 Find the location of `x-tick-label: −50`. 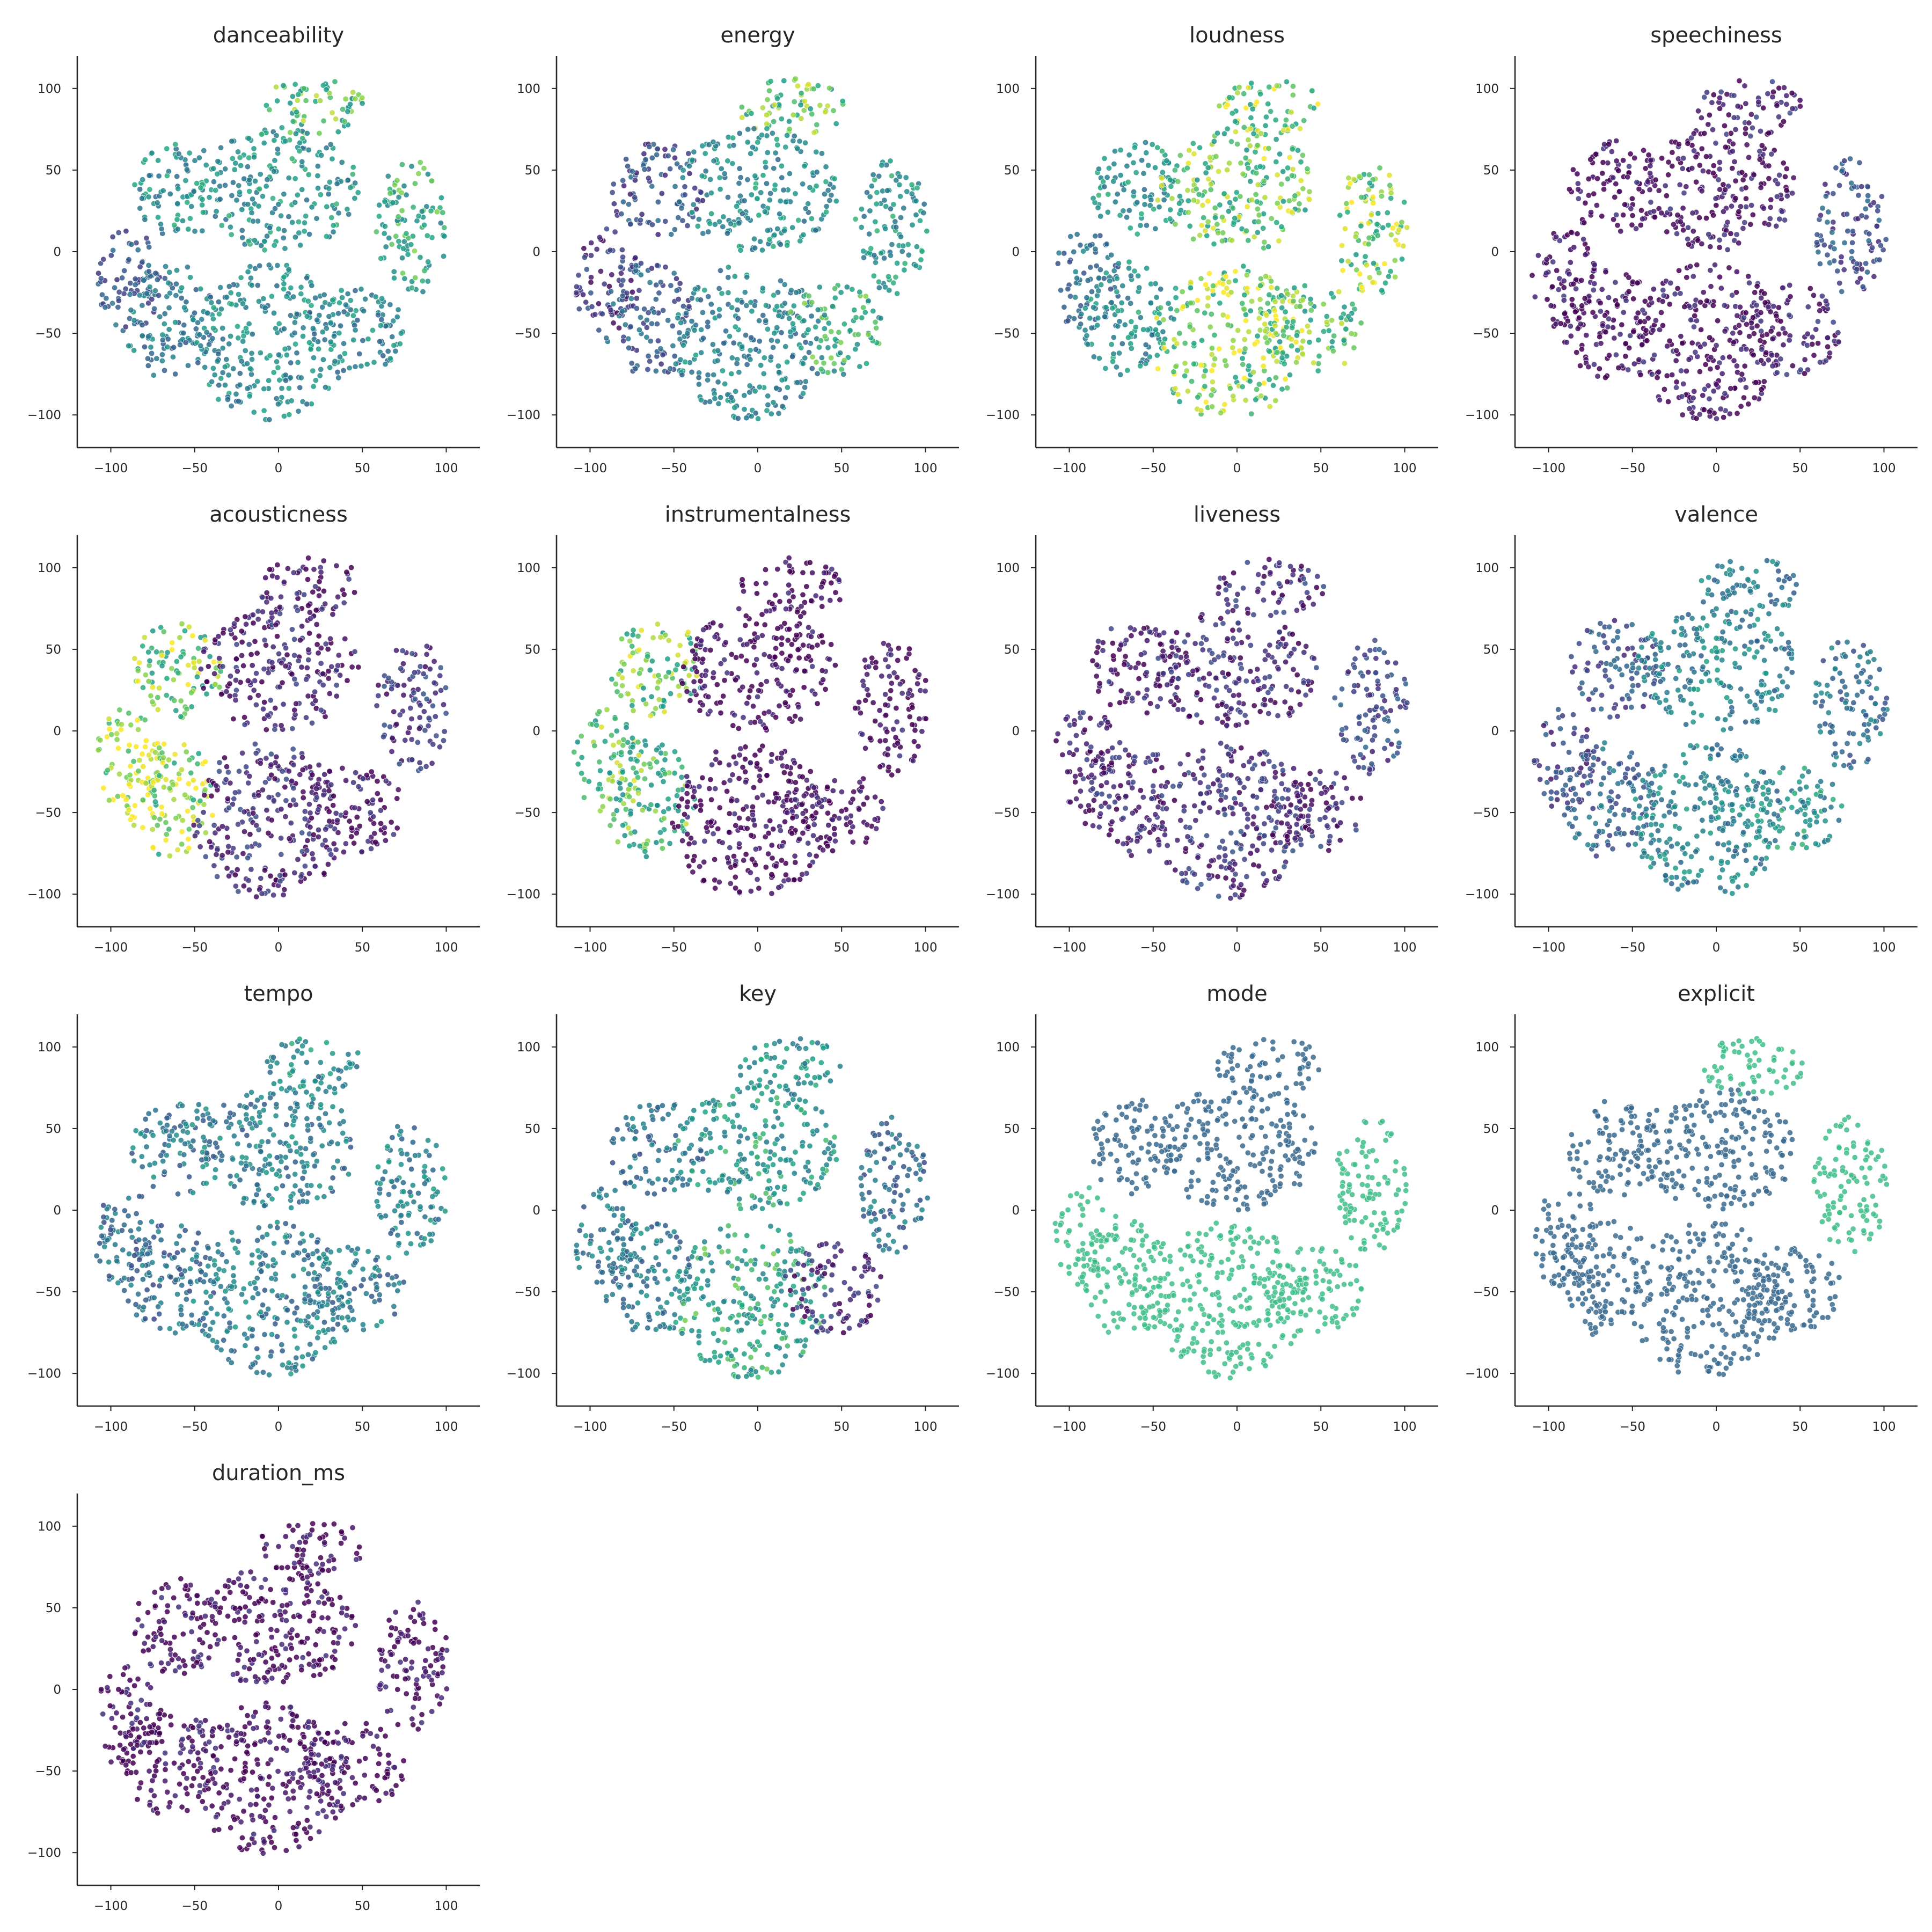

x-tick-label: −50 is located at coordinates (194, 468).